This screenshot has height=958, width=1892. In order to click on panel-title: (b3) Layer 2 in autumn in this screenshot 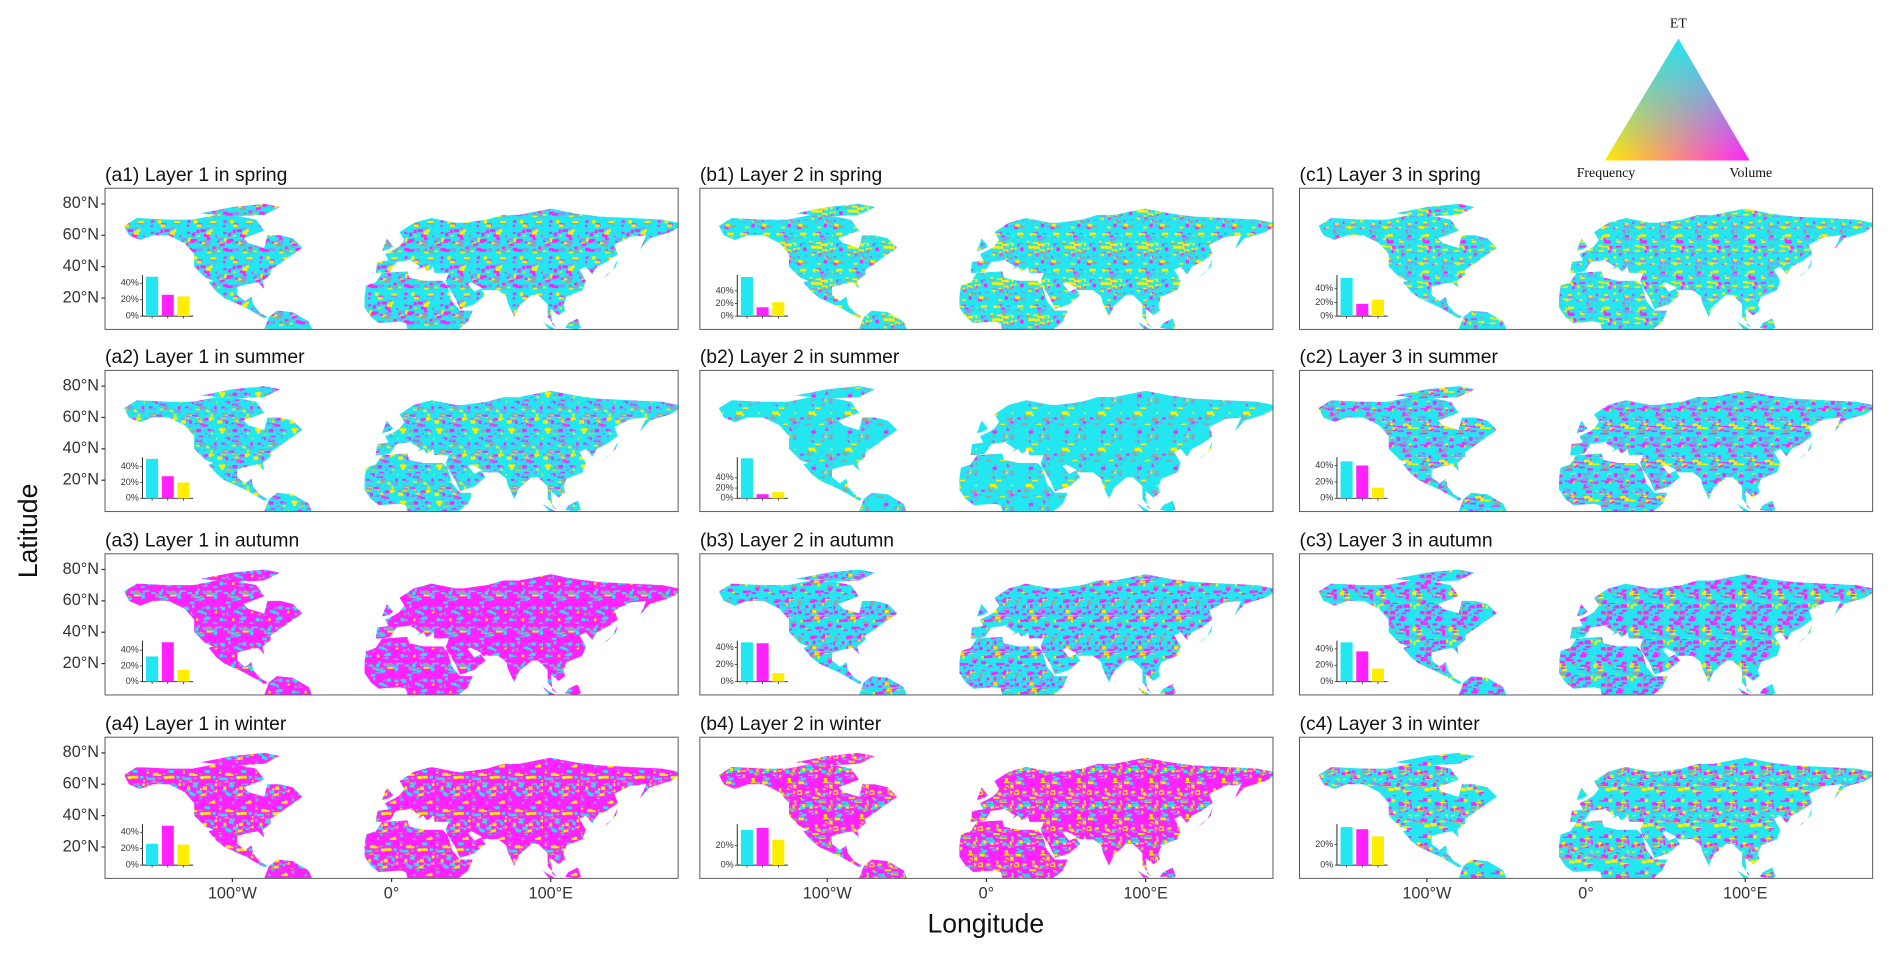, I will do `click(797, 541)`.